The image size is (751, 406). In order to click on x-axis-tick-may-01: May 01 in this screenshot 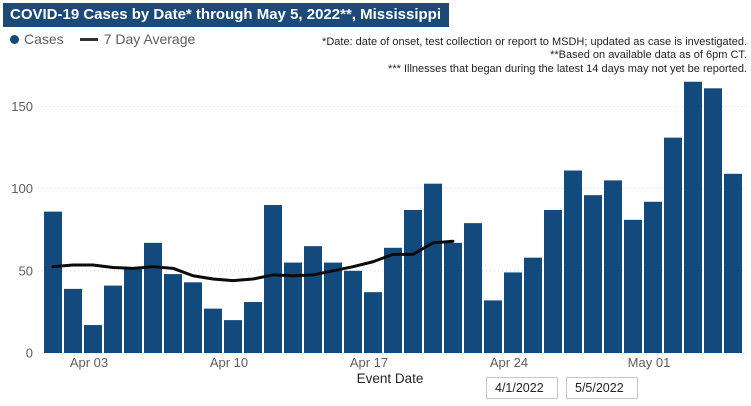, I will do `click(649, 362)`.